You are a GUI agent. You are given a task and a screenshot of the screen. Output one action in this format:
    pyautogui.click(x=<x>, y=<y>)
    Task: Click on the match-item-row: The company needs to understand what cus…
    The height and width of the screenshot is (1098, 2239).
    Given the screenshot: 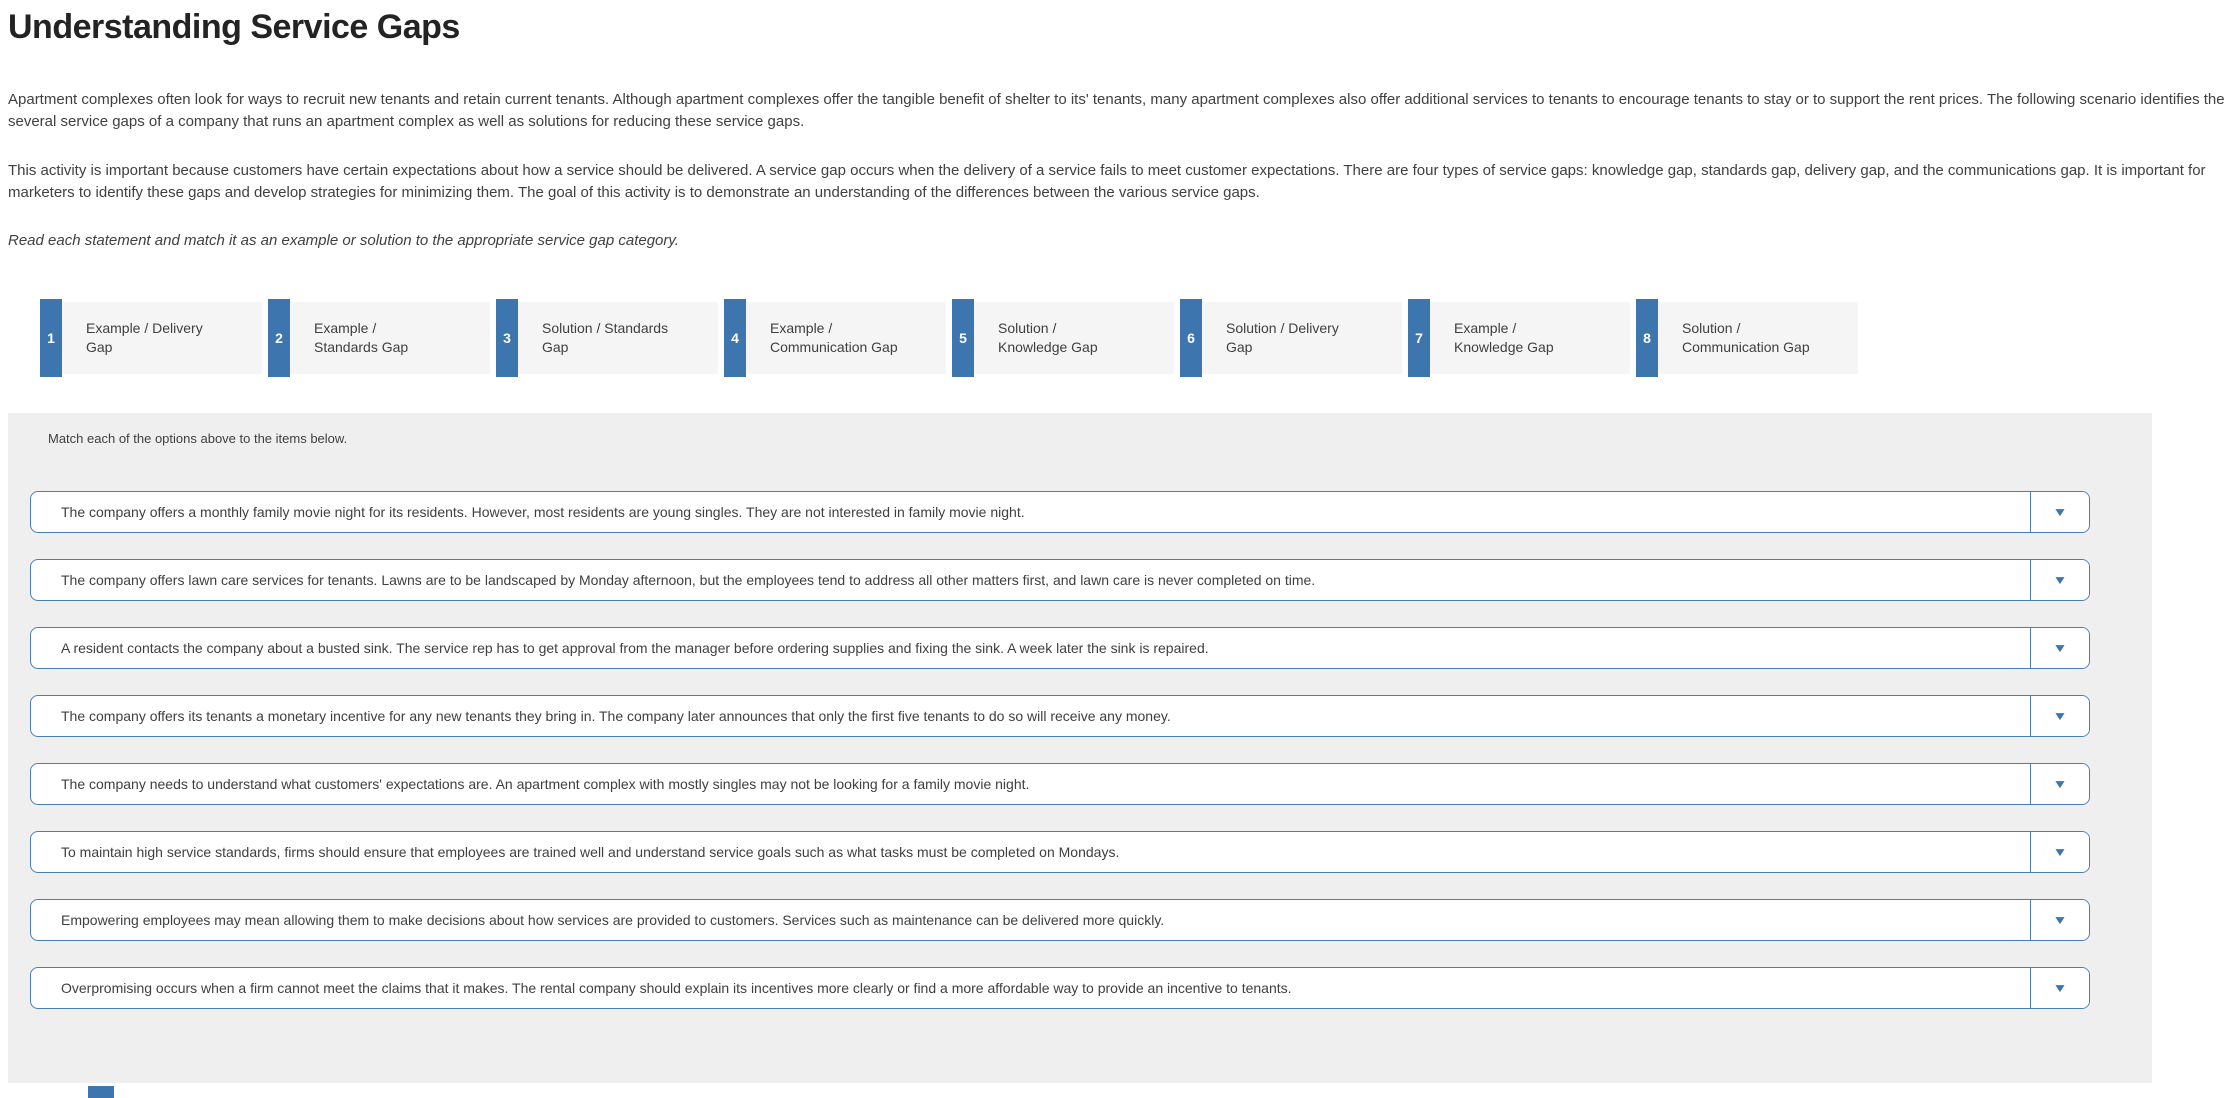 What is the action you would take?
    pyautogui.click(x=1060, y=784)
    